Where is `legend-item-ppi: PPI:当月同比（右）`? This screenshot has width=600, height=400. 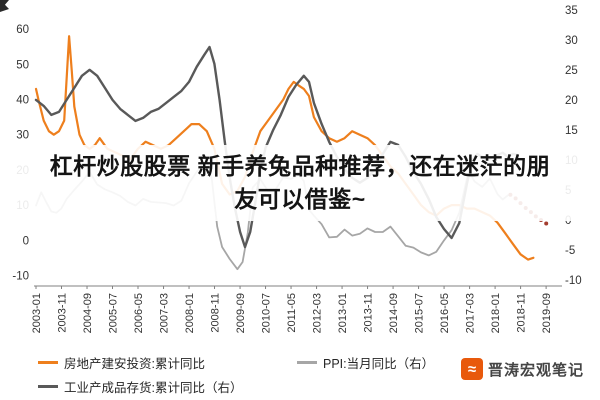 legend-item-ppi: PPI:当月同比（右） is located at coordinates (365, 362).